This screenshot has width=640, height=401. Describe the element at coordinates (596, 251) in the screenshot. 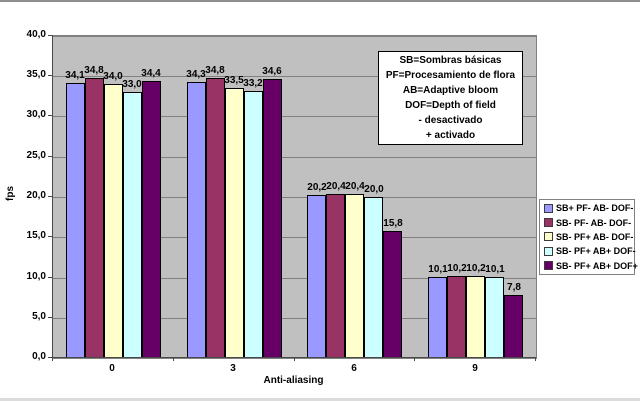

I see `legend-label: SB- PF+ AB+ DOF-` at that location.